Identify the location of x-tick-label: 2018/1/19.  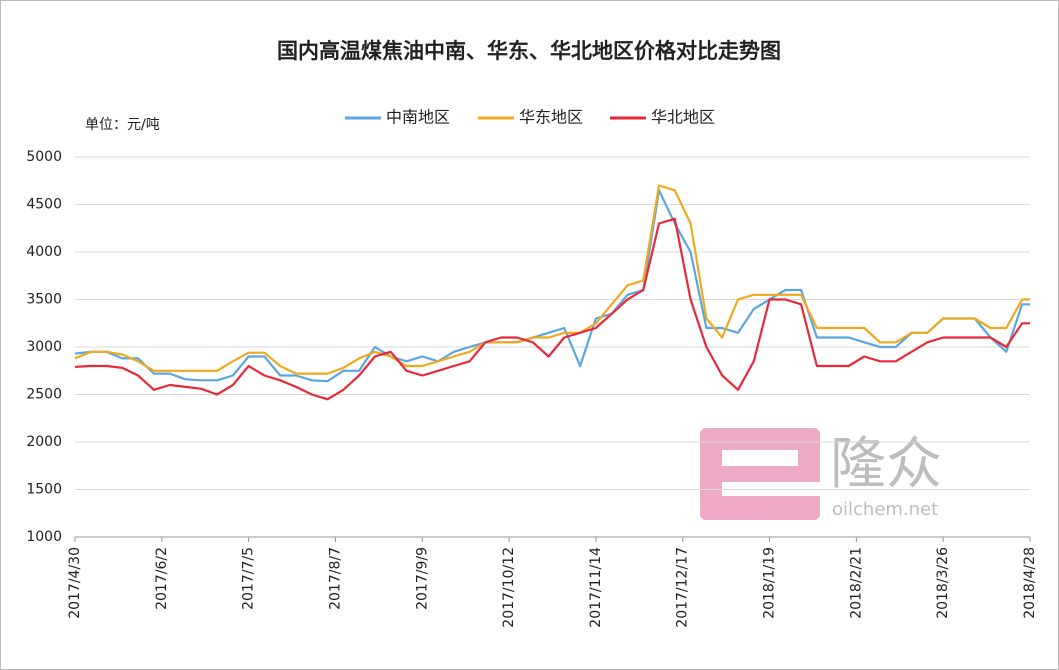
(770, 583).